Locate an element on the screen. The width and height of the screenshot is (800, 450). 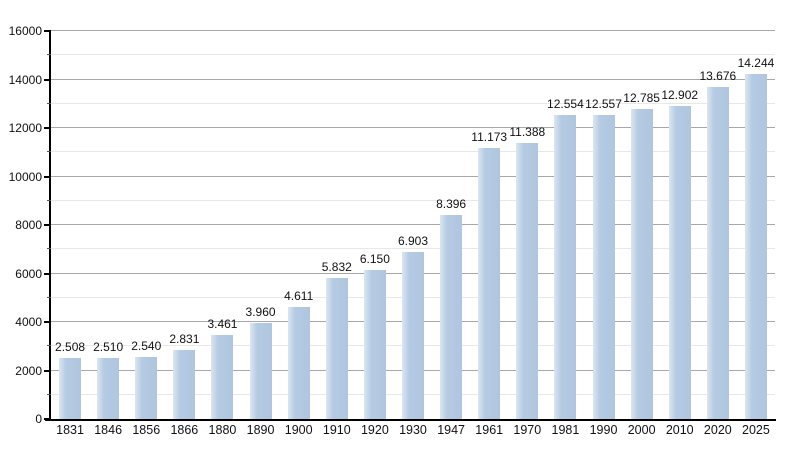
bar-slot: 12.554 is located at coordinates (565, 225).